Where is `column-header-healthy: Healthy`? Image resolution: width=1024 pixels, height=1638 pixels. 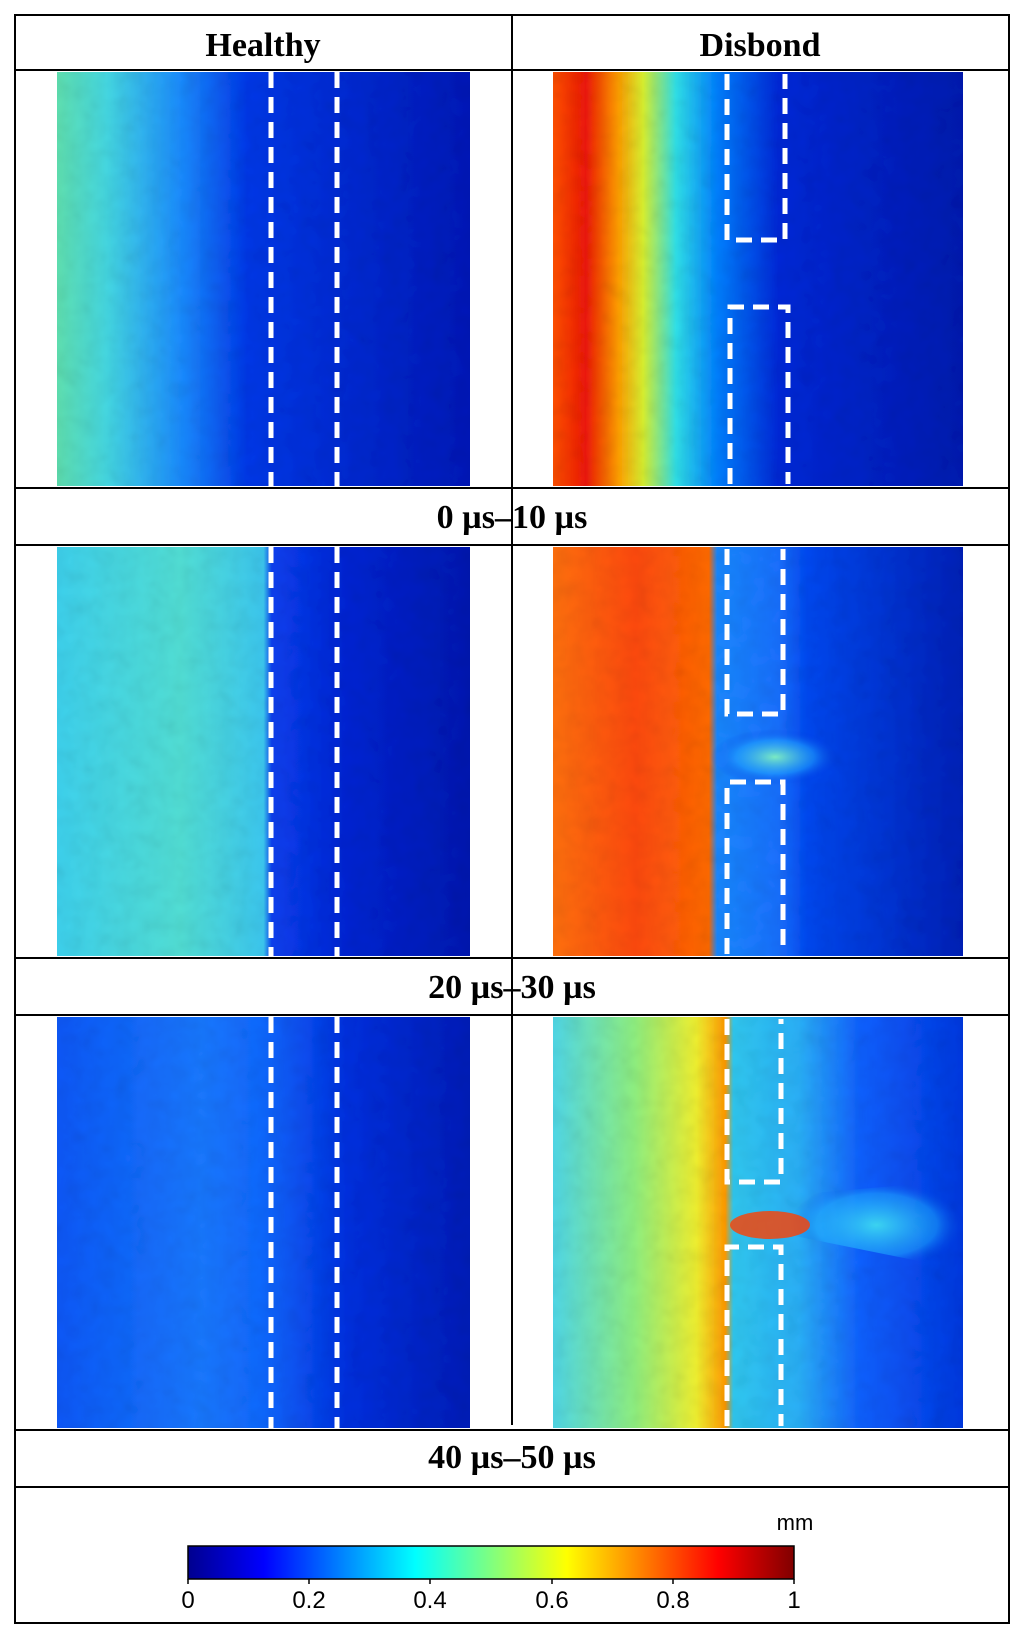 column-header-healthy: Healthy is located at coordinates (262, 45).